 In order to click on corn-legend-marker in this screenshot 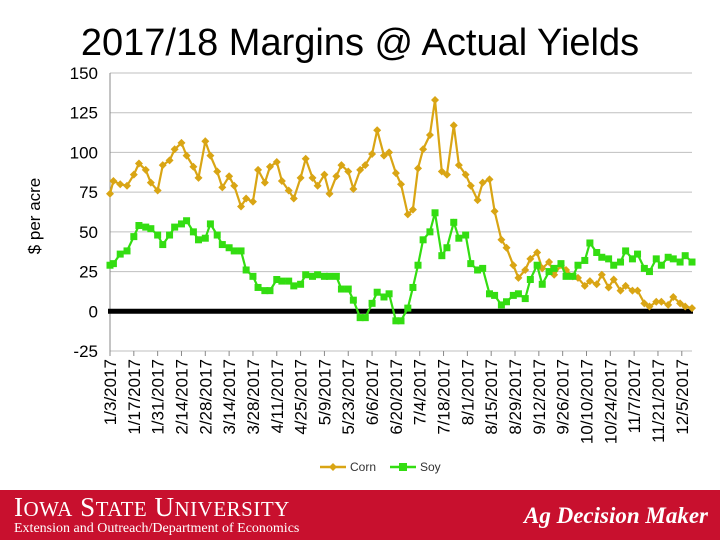, I will do `click(333, 467)`.